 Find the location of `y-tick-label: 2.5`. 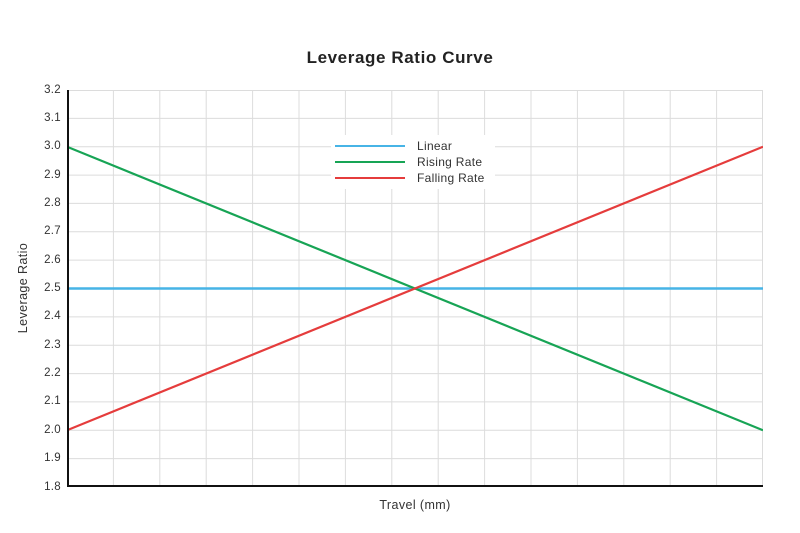

y-tick-label: 2.5 is located at coordinates (52, 288).